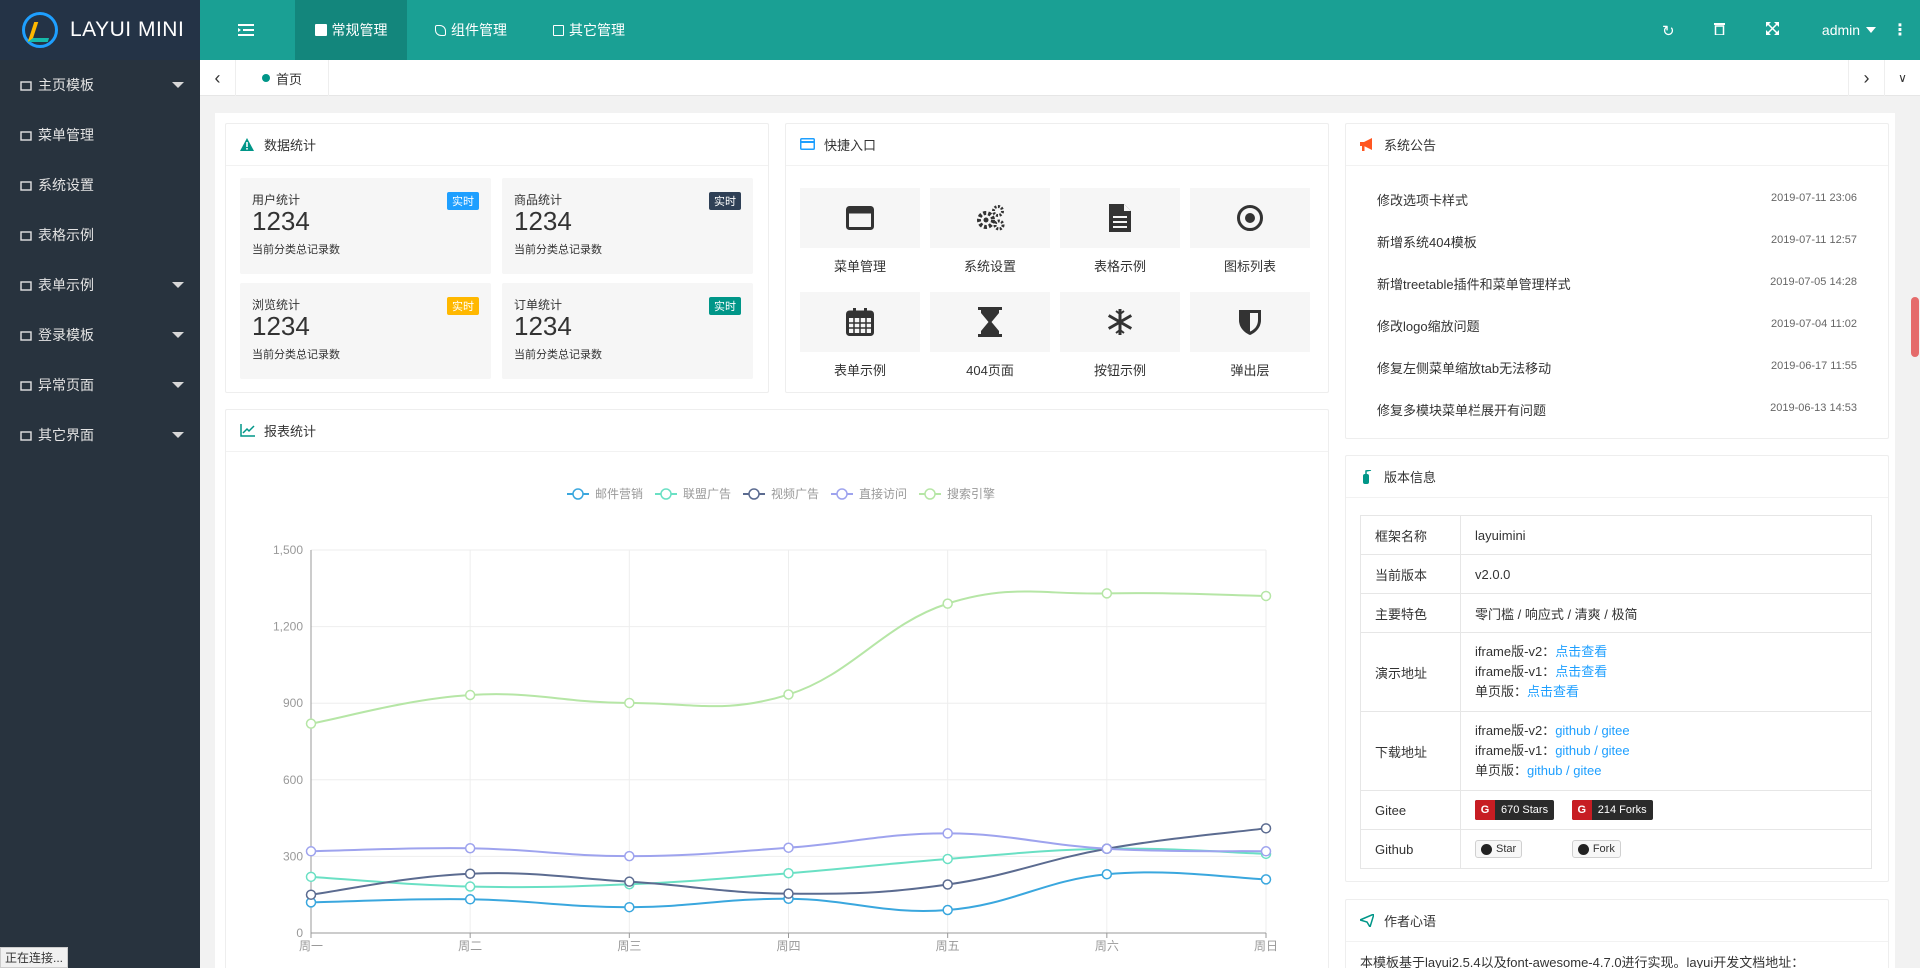 This screenshot has width=1920, height=968. Describe the element at coordinates (1617, 242) in the screenshot. I see `announcement-item: 新增系统404模板 2019-07-11 12:57` at that location.